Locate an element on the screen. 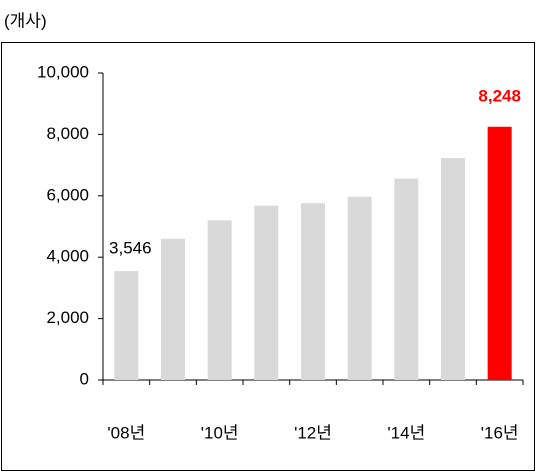 Image resolution: width=536 pixels, height=472 pixels. y-tick-label: 8,000 is located at coordinates (67, 133).